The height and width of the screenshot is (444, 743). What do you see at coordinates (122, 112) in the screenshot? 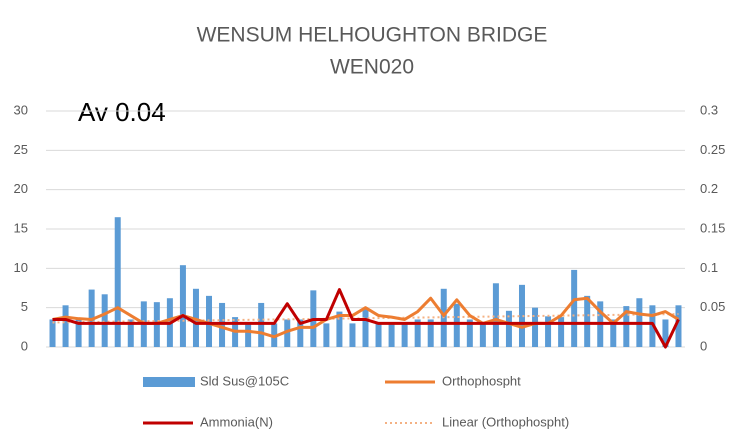
I see `annotation: Av 0.04` at bounding box center [122, 112].